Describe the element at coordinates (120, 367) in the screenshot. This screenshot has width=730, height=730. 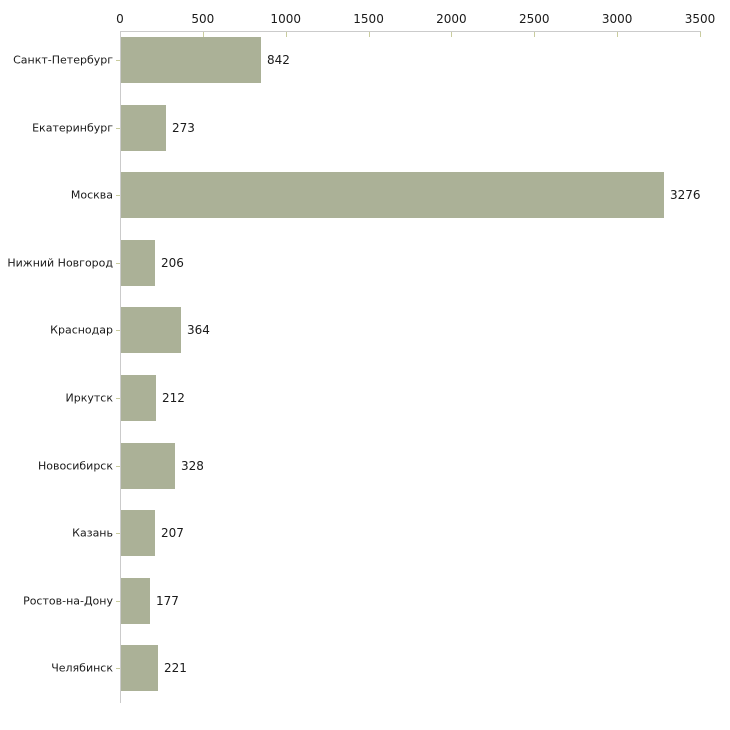
I see `y-axis-line` at that location.